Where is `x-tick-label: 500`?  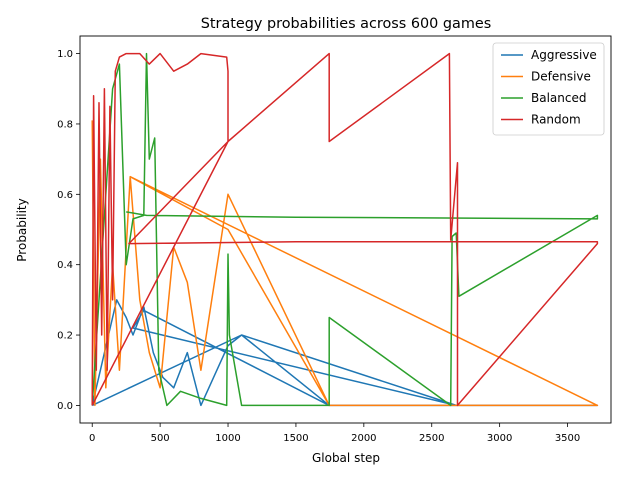
x-tick-label: 500 is located at coordinates (160, 438).